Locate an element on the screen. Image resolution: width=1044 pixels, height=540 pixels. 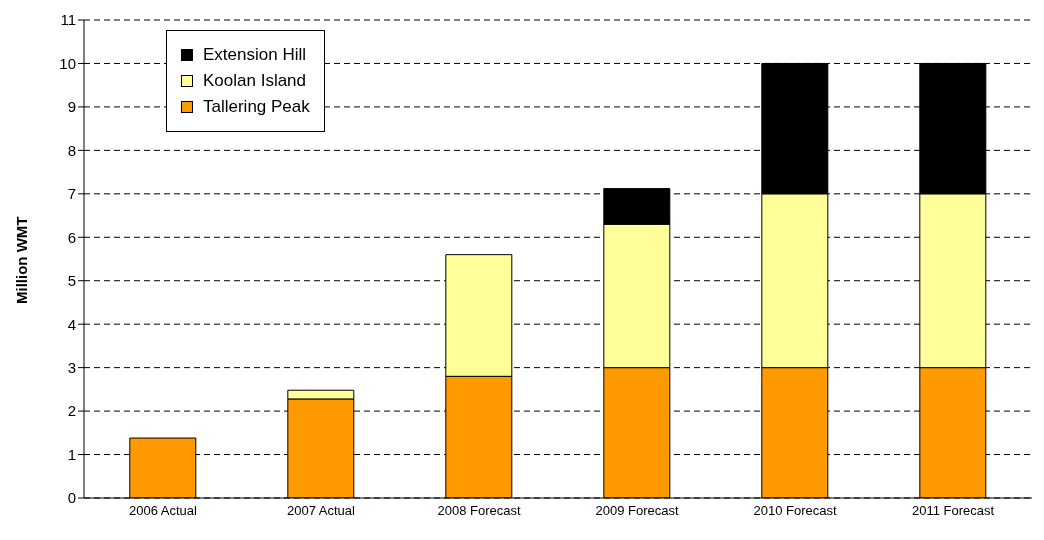
y-tick-label: 2 is located at coordinates (71, 411).